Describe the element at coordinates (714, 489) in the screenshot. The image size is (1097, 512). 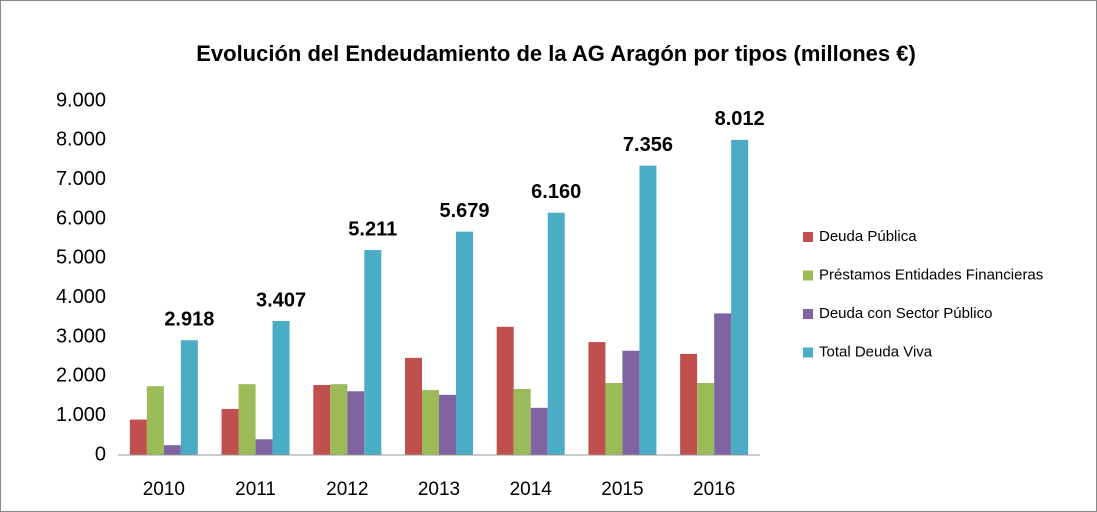
I see `x-tick-label: 2016` at that location.